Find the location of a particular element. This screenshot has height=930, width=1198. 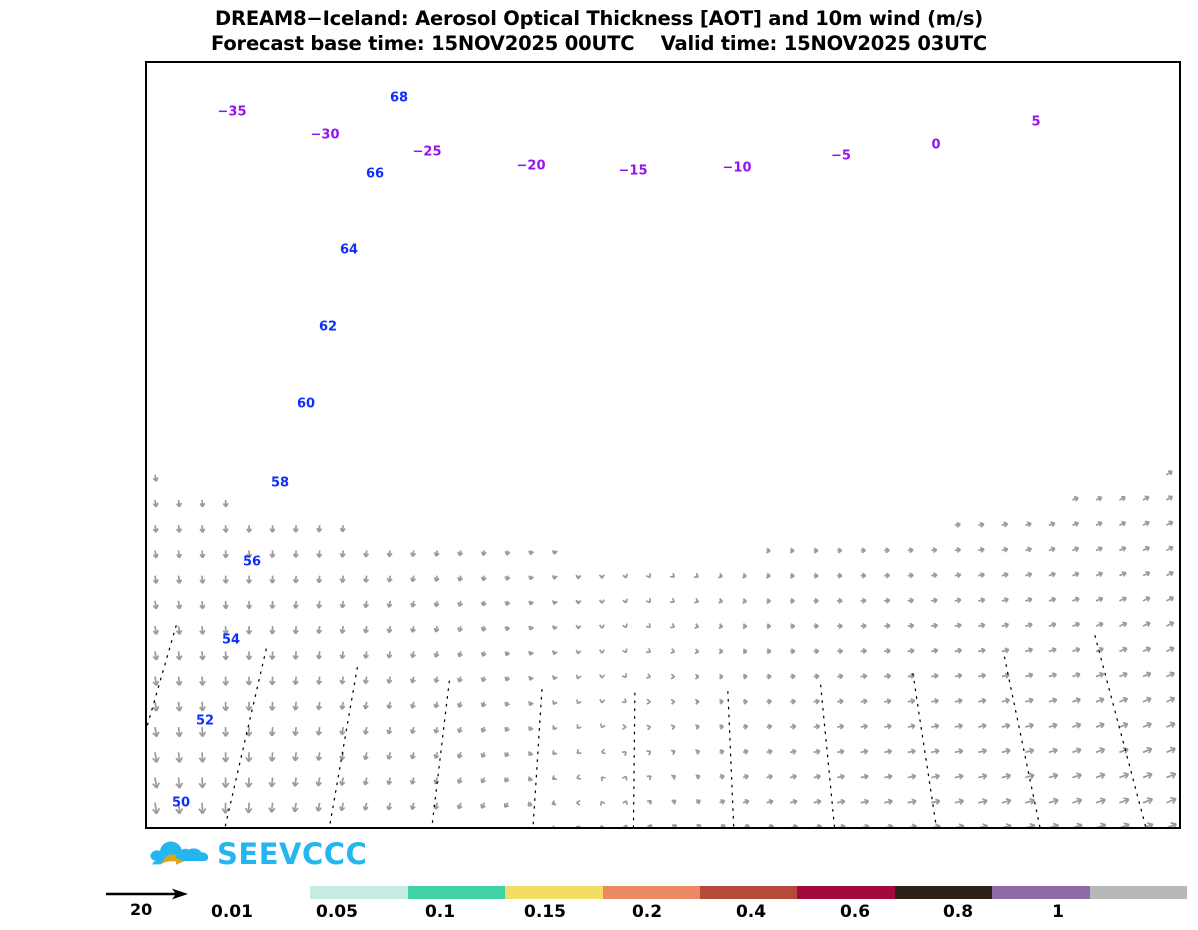

colorbar-strip is located at coordinates (700, 892).